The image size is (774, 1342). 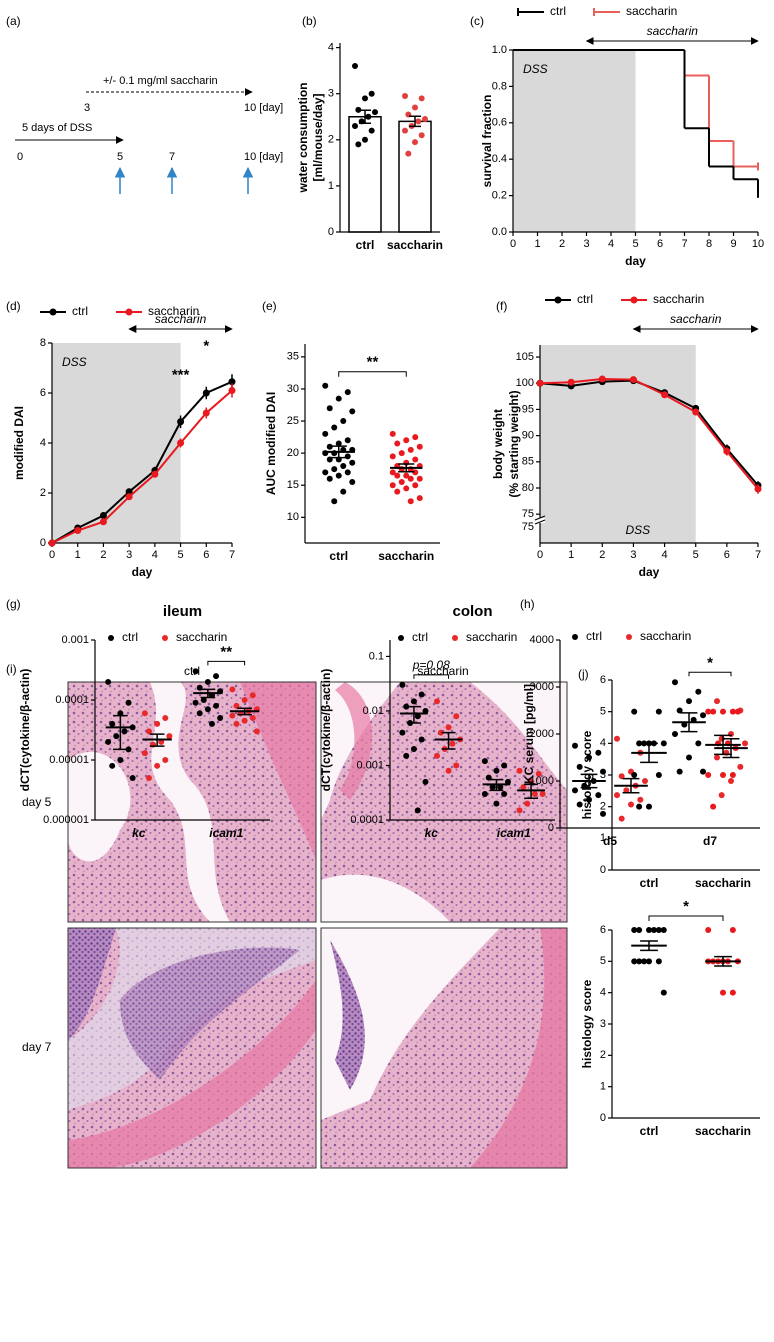 I want to click on panel-label: (b), so click(x=309, y=21).